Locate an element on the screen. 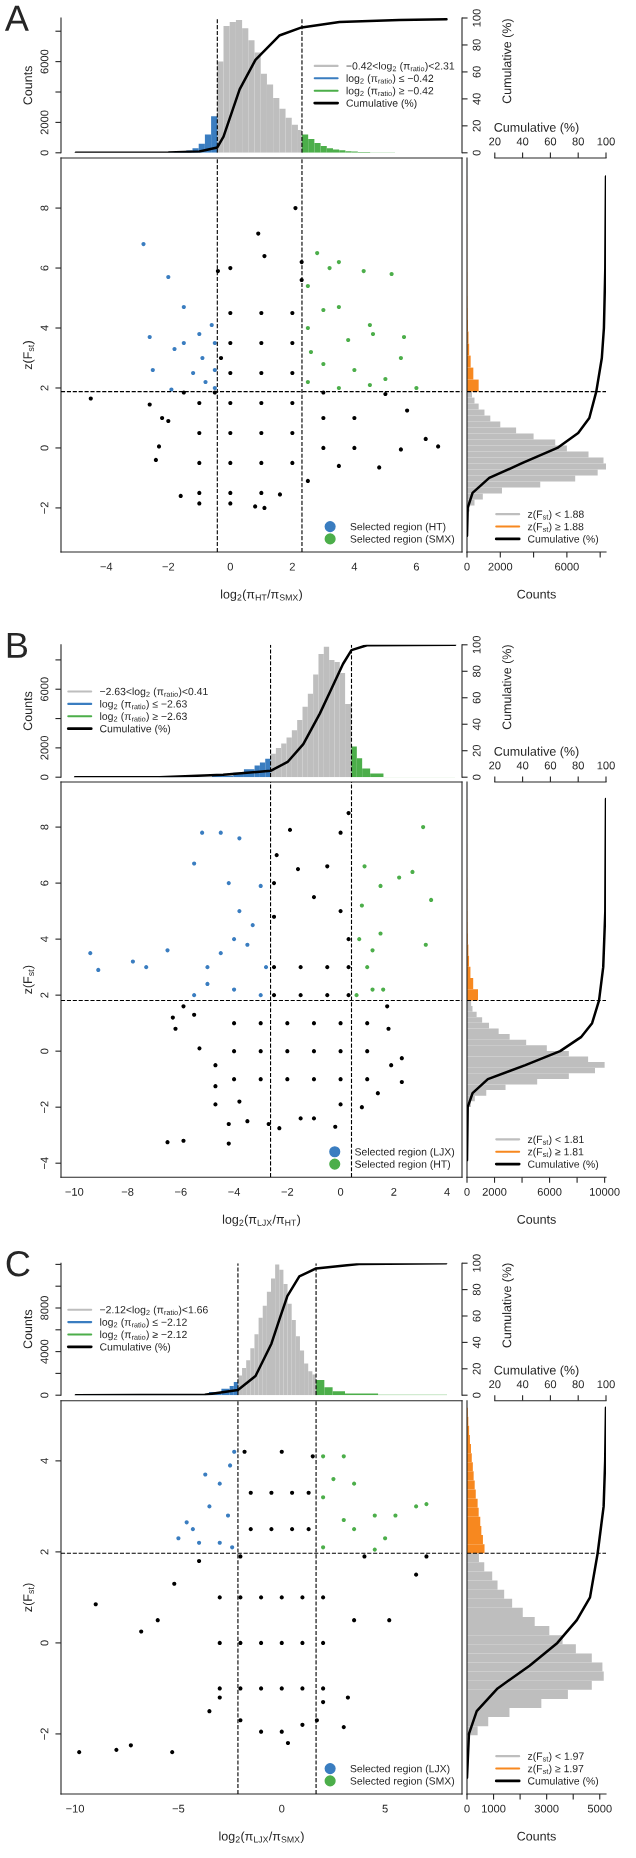  chart-title: B is located at coordinates (17, 645).